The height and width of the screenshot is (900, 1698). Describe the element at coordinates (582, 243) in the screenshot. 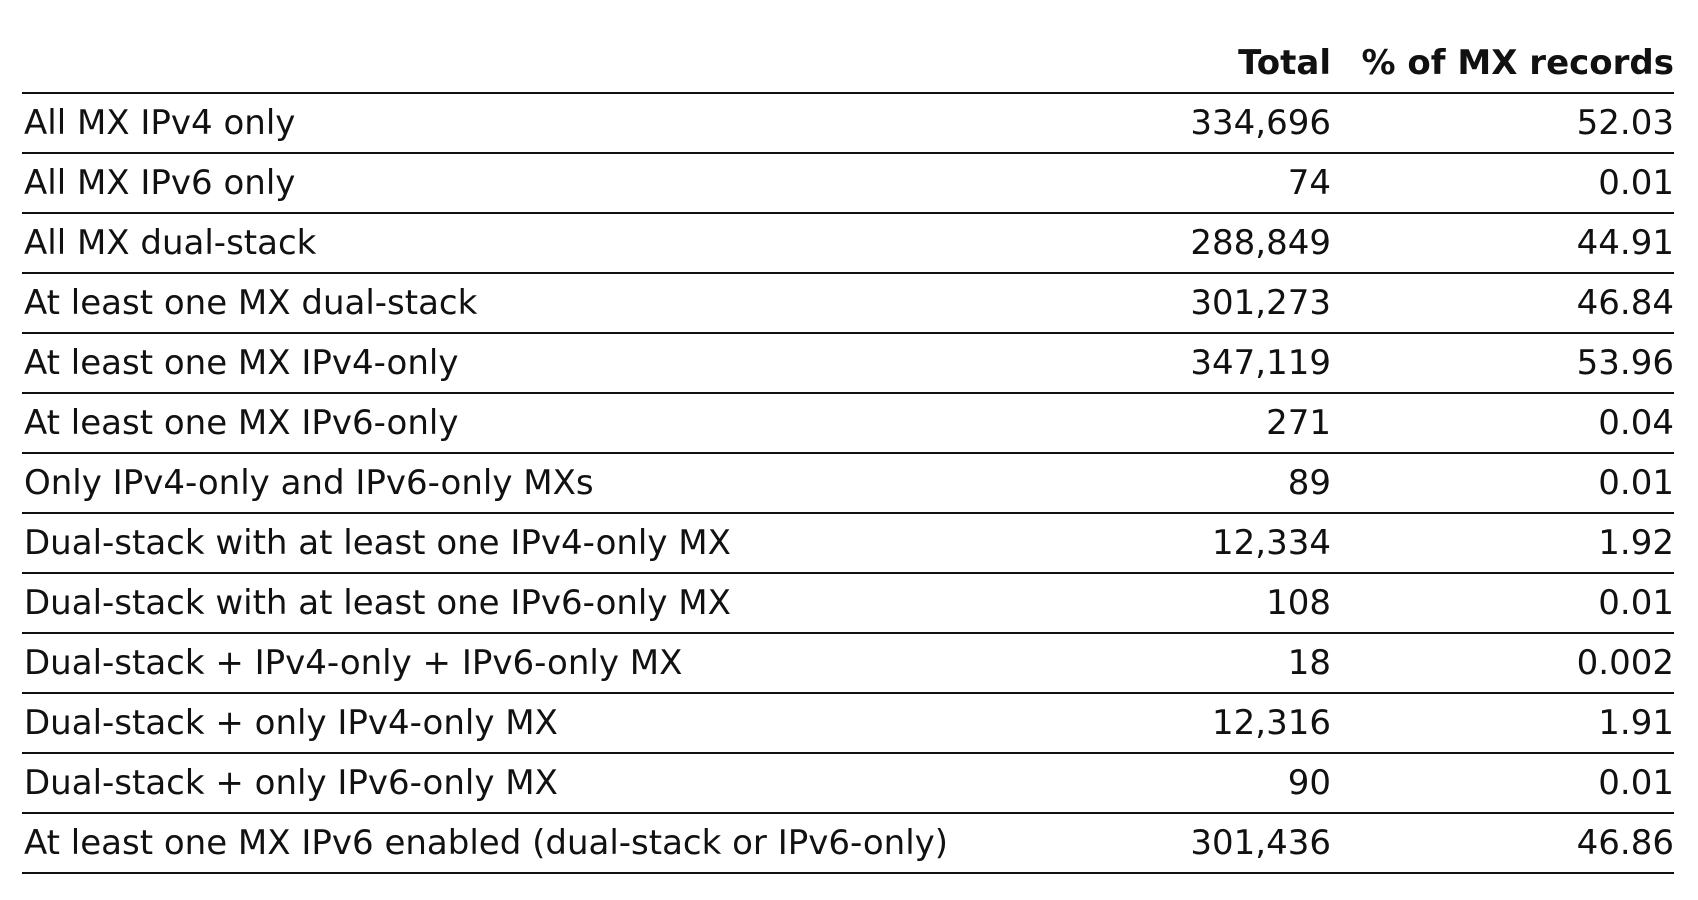

I see `row-label: All MX dual-stack` at that location.